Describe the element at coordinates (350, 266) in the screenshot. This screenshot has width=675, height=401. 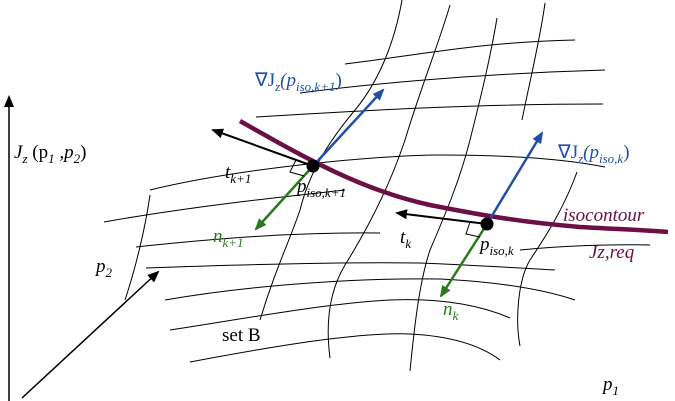
I see `grid-line-h7` at that location.